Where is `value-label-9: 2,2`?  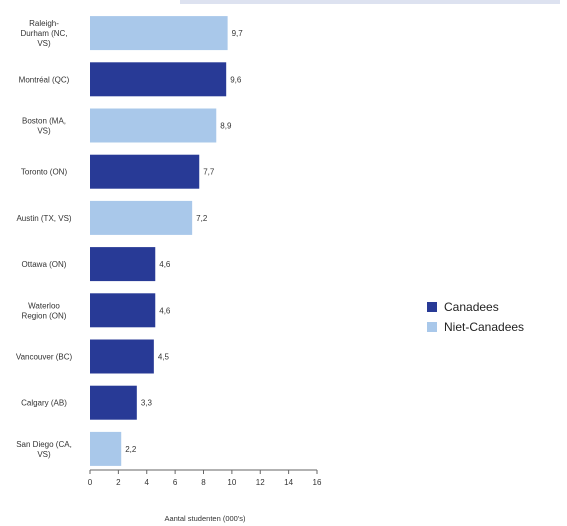
value-label-9: 2,2 is located at coordinates (131, 449).